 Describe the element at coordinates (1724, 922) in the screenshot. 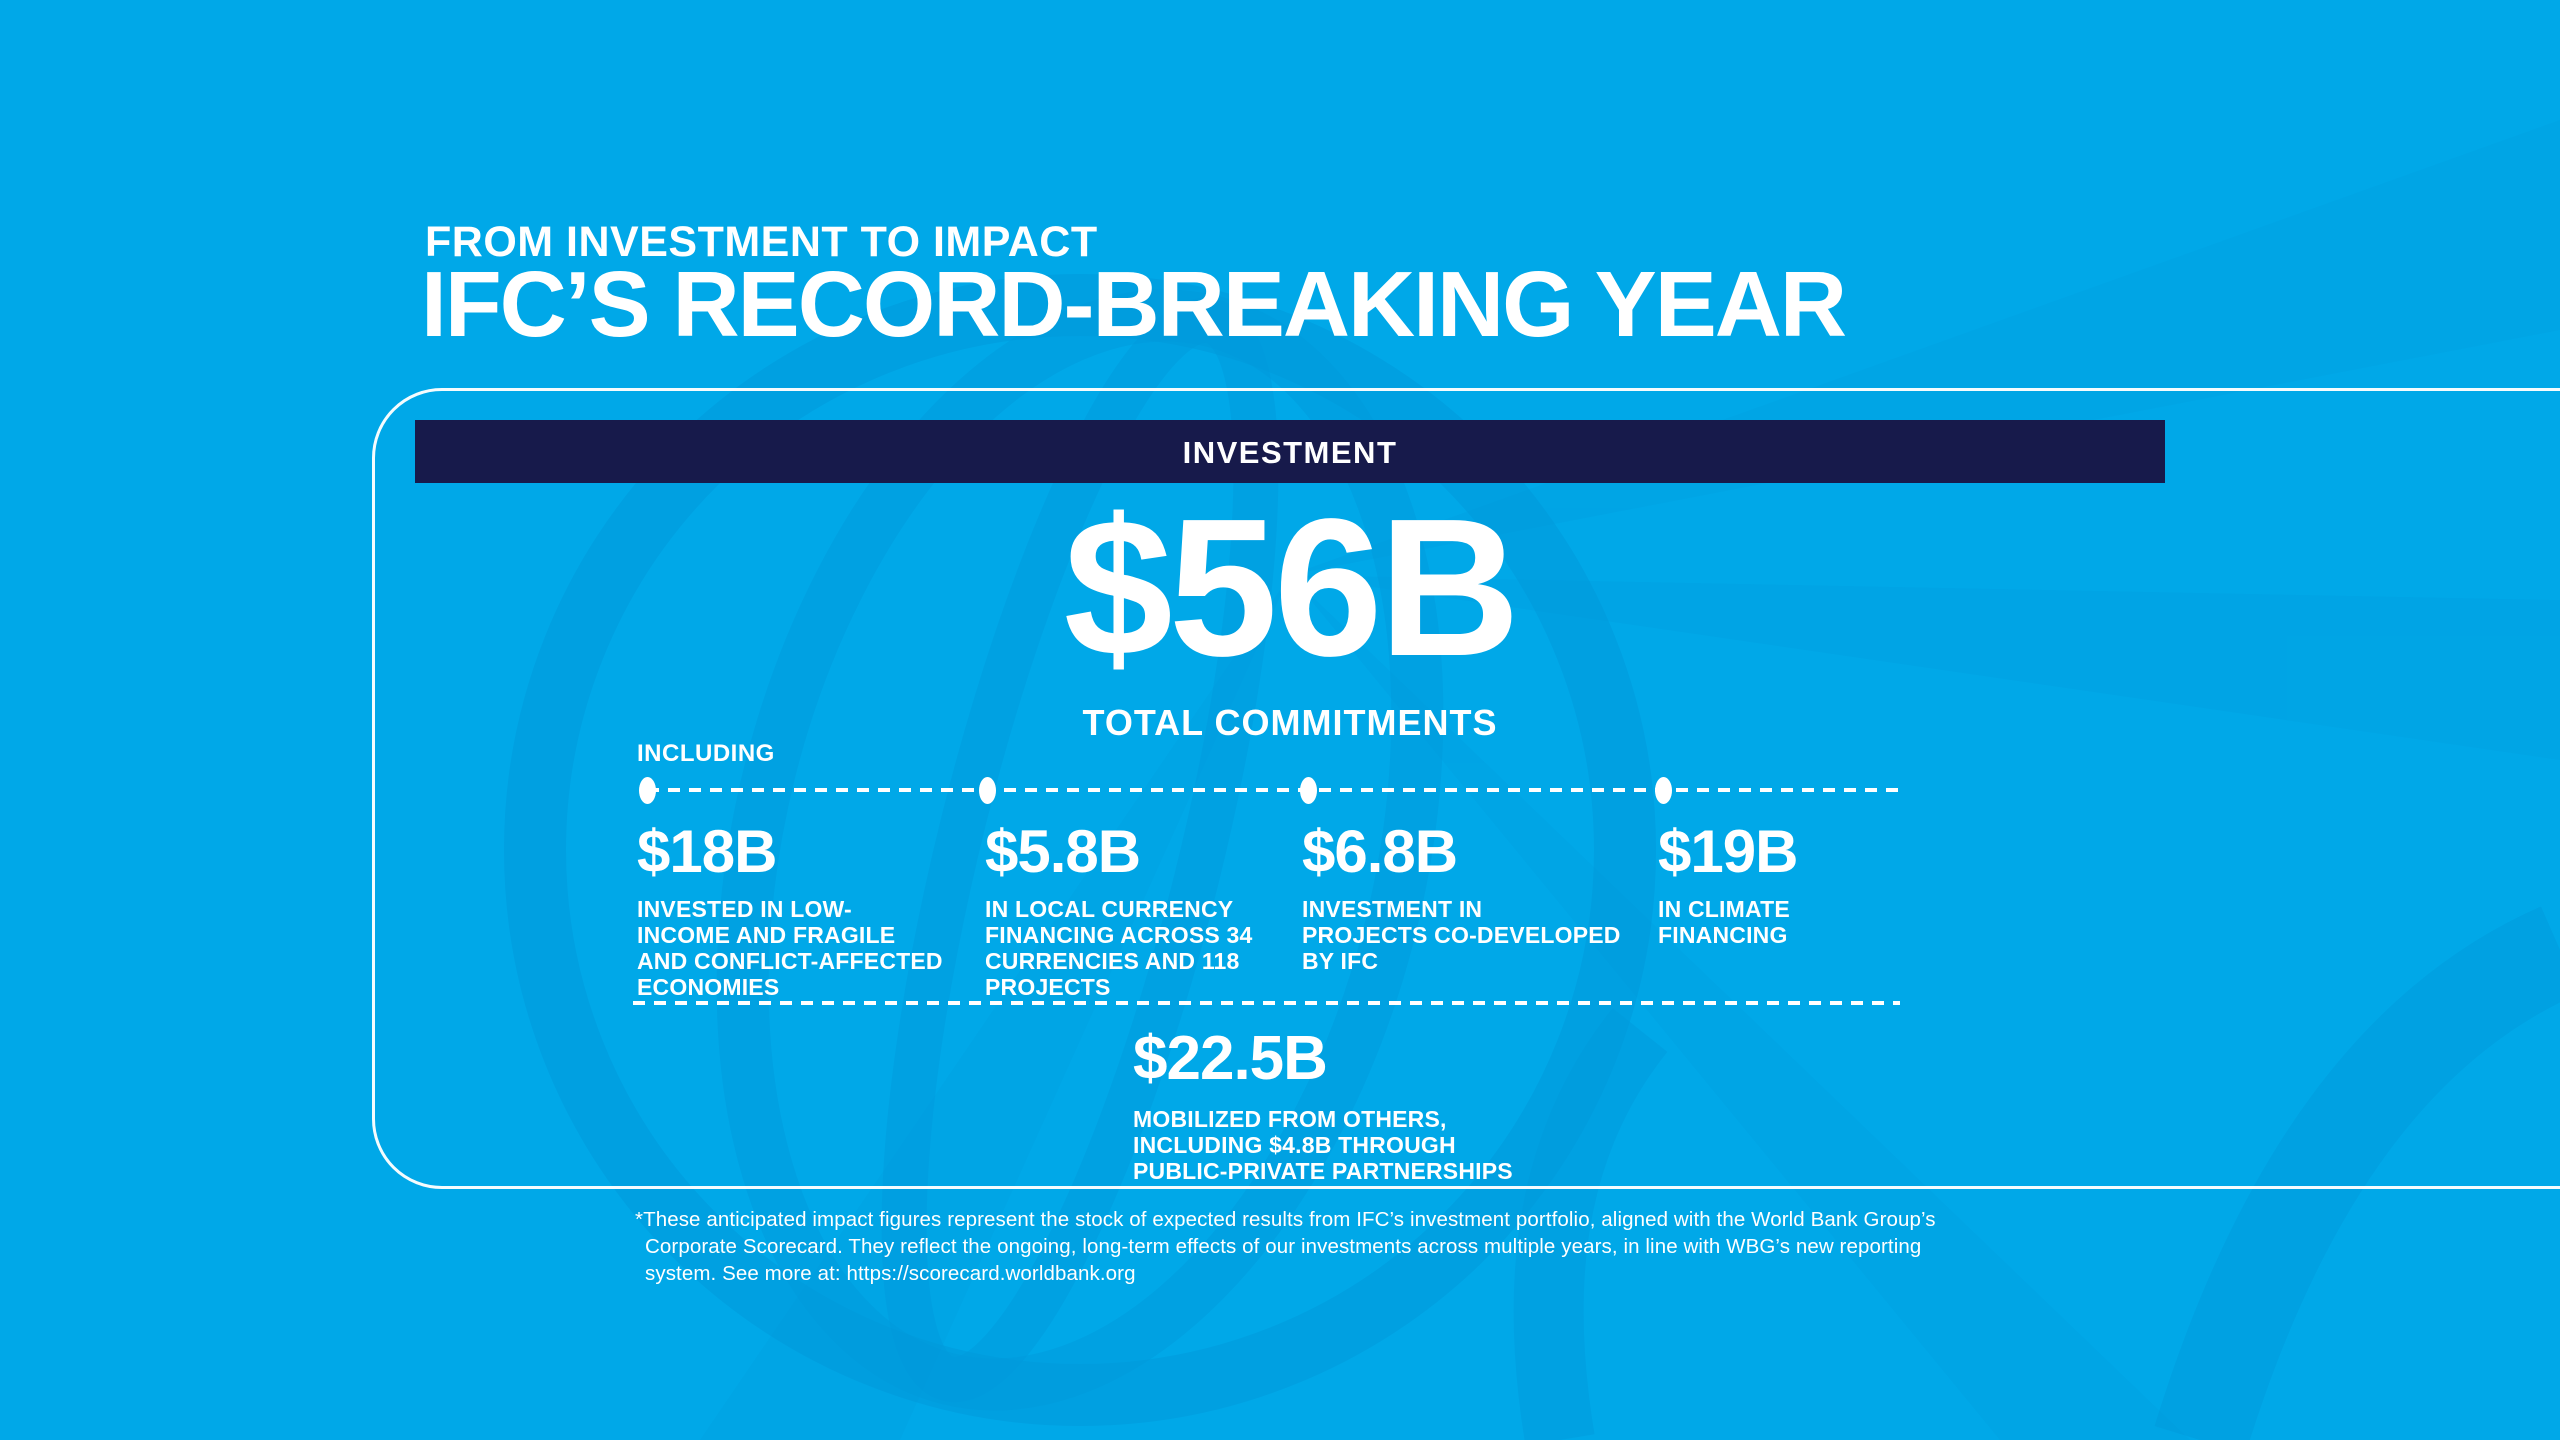

I see `stat-description: IN CLIMATE FINANCING` at that location.